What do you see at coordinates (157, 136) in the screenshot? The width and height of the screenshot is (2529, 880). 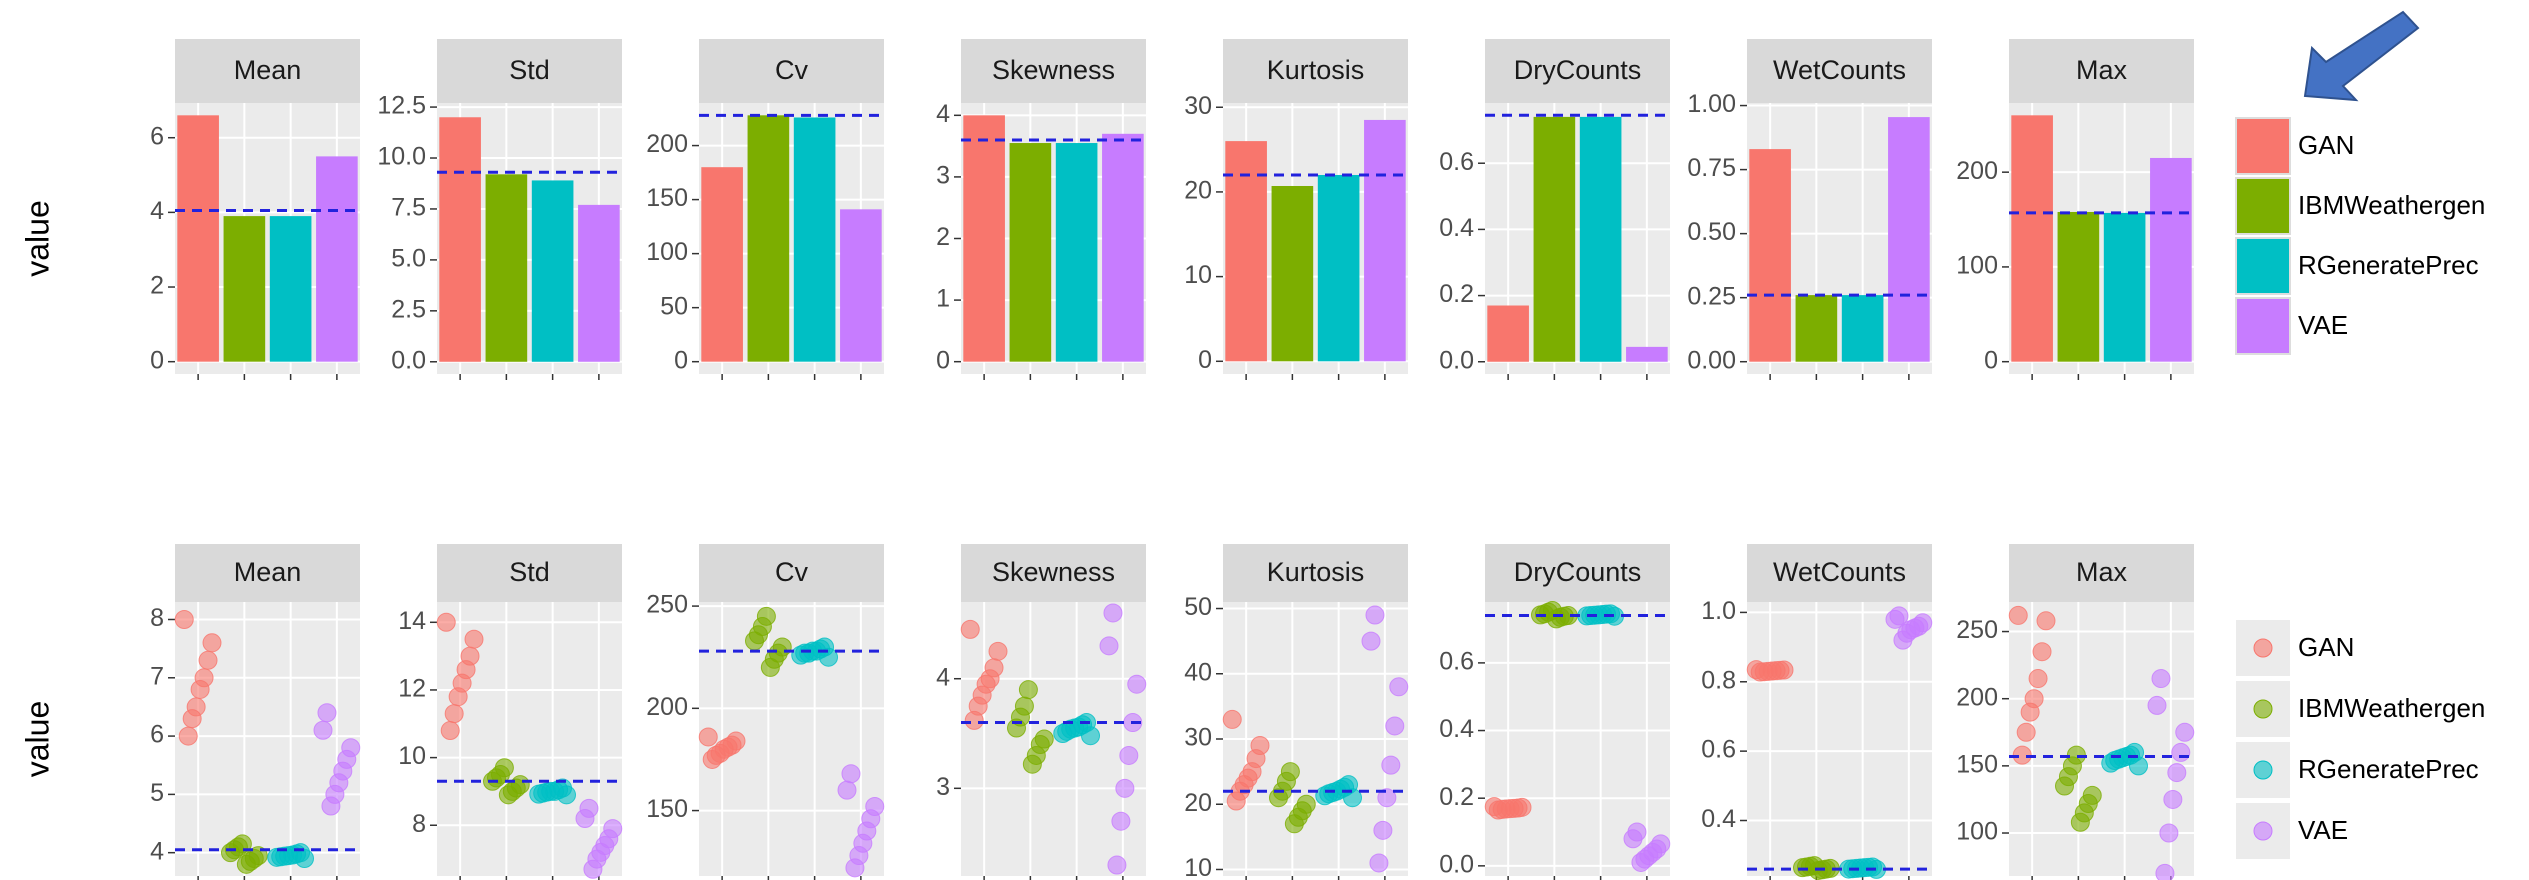 I see `y-tick-label: 6` at bounding box center [157, 136].